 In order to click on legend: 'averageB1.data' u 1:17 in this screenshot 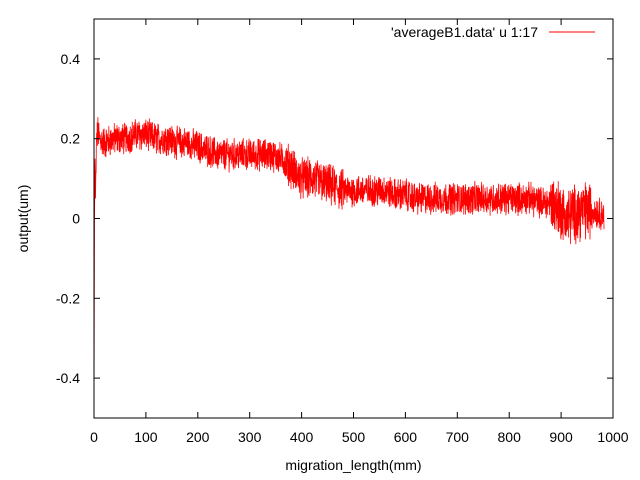, I will do `click(493, 32)`.